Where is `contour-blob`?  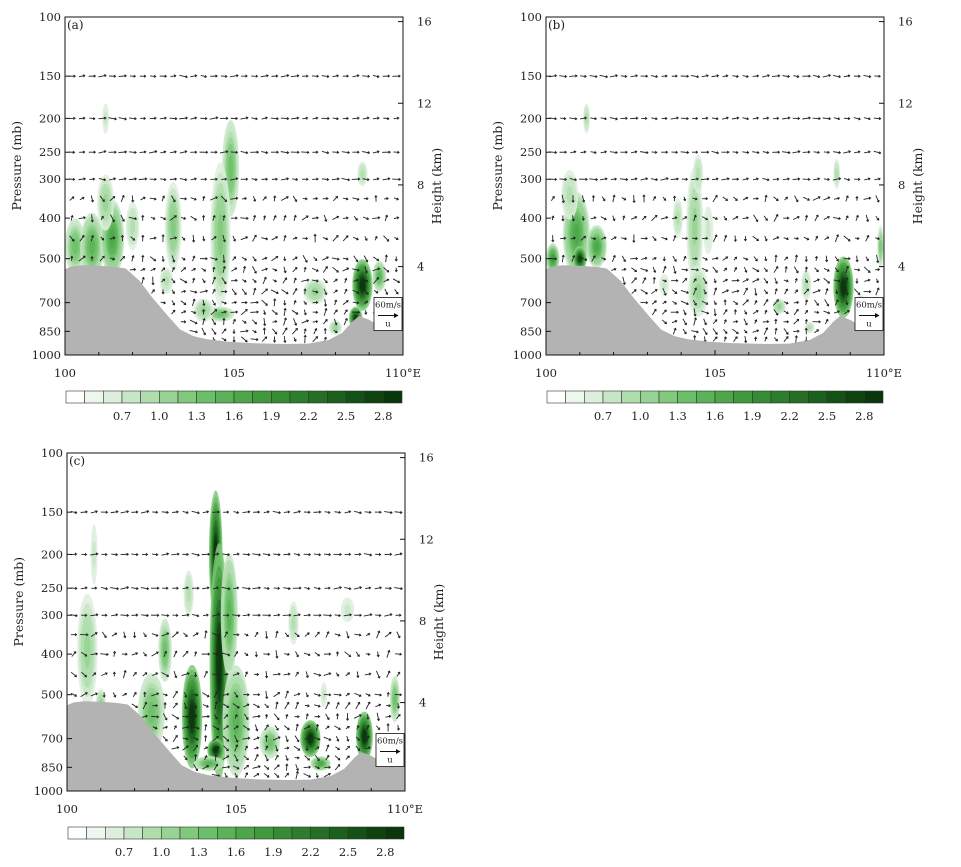 contour-blob is located at coordinates (320, 763).